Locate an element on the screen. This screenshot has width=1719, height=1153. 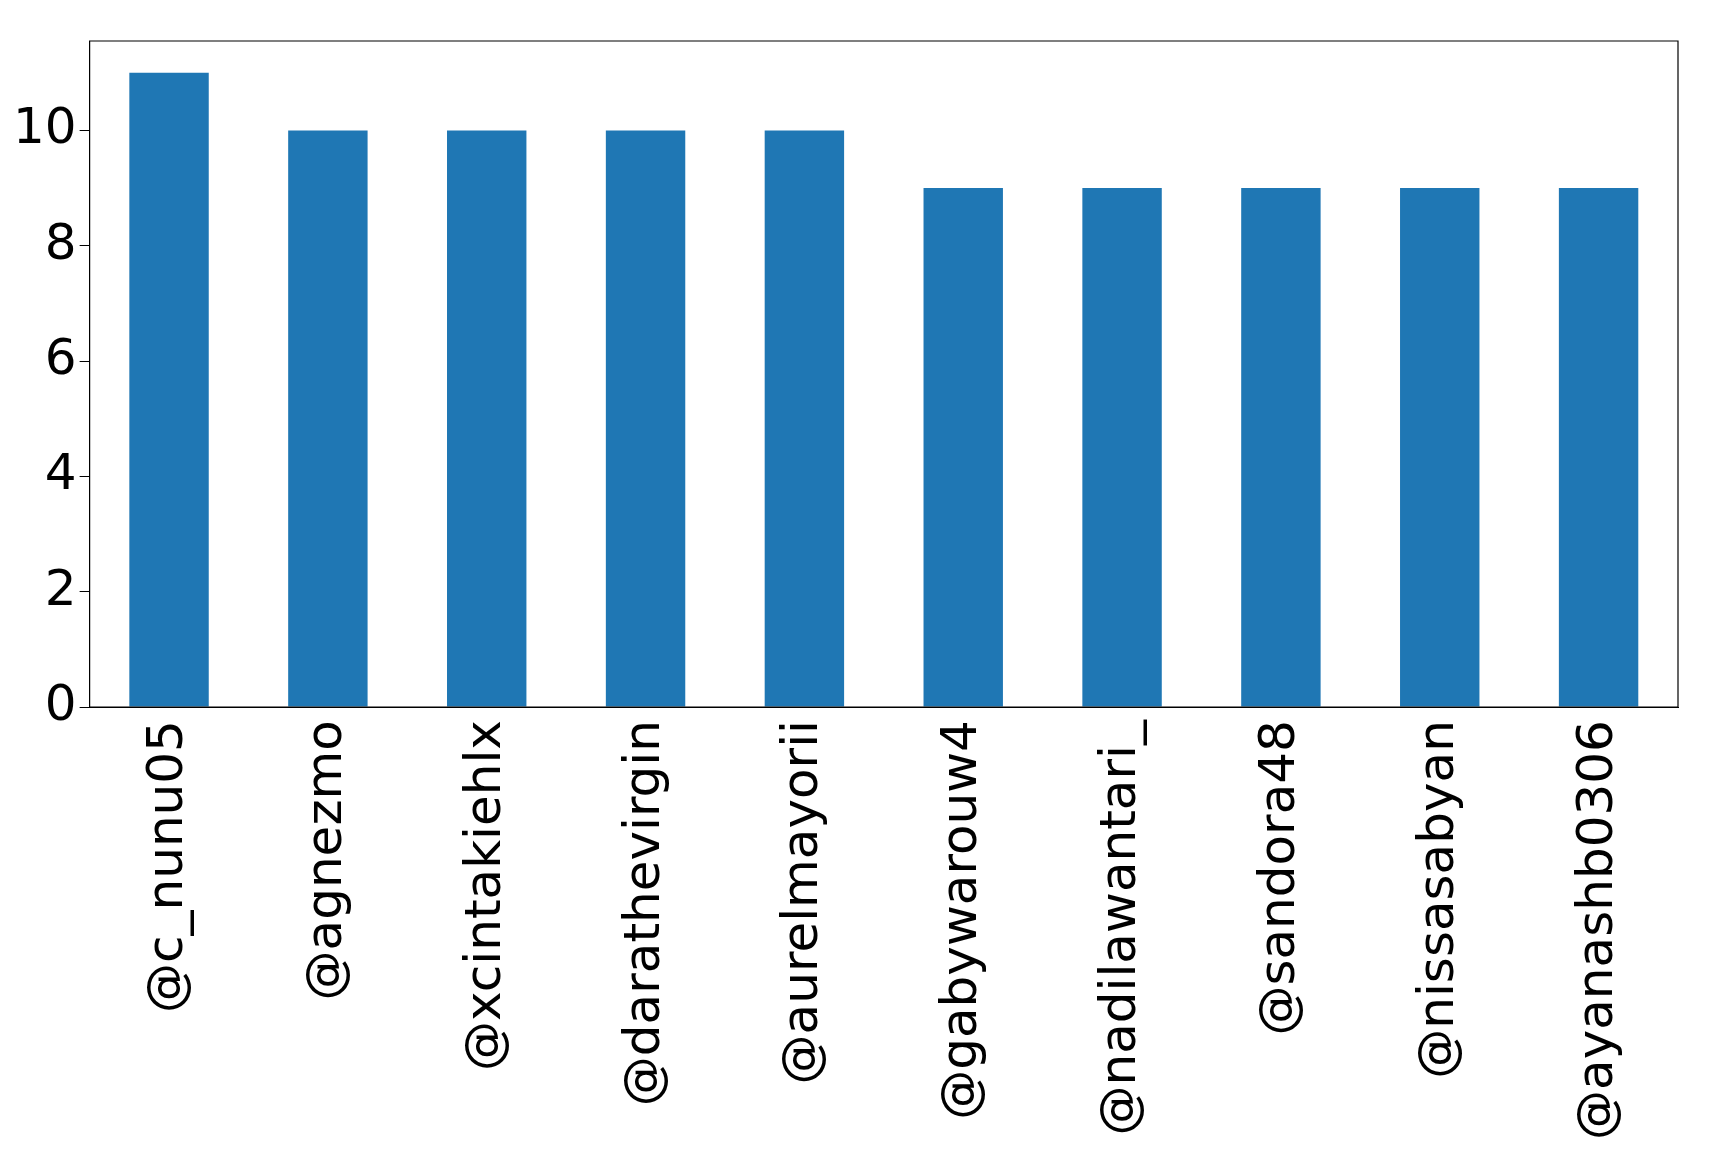
x-tick-label: @ayanashb0306 is located at coordinates (1594, 930).